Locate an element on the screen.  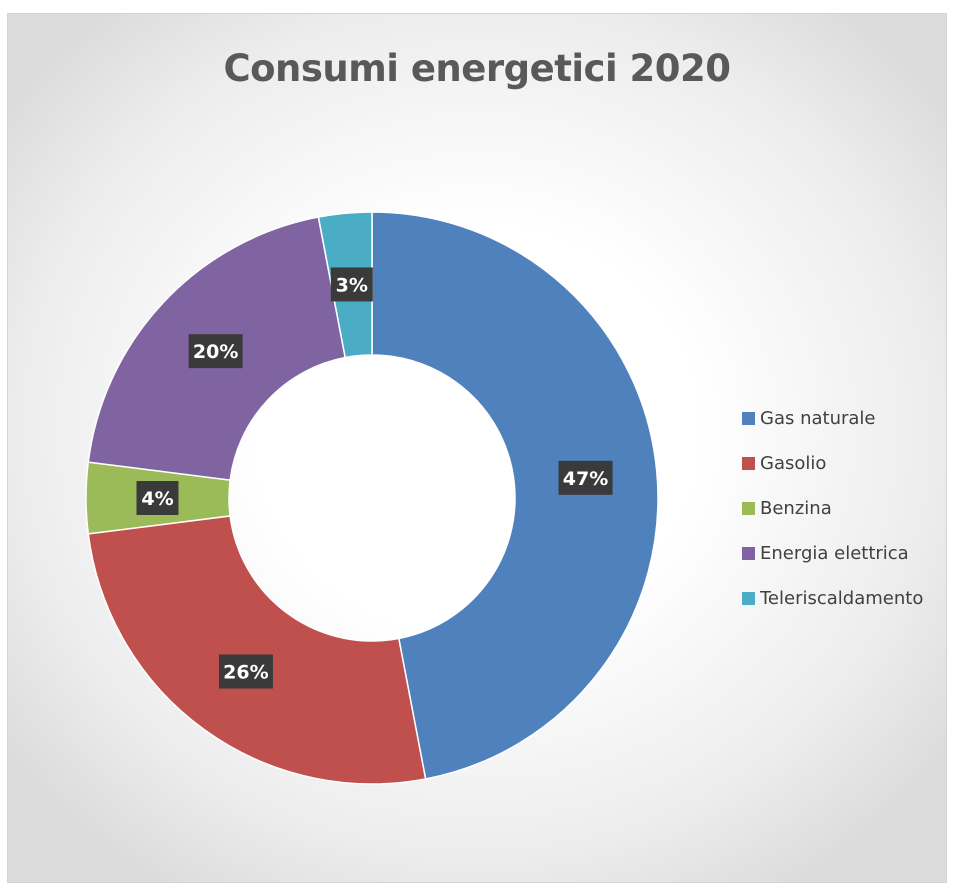
chart-title: Consumi energetici 2020 is located at coordinates (477, 68).